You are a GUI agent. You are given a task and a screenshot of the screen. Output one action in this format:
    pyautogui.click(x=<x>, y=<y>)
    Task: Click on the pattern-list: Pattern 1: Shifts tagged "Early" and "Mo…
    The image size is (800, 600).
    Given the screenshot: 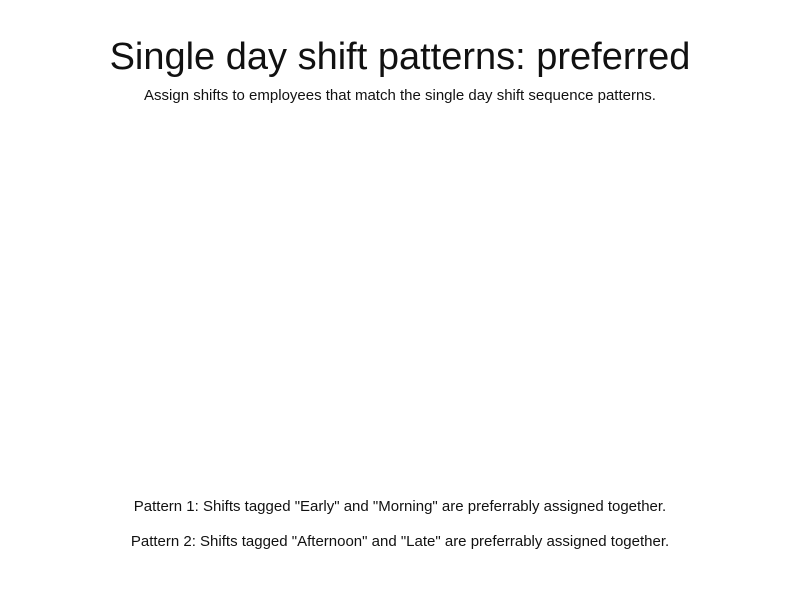 What is the action you would take?
    pyautogui.click(x=400, y=524)
    